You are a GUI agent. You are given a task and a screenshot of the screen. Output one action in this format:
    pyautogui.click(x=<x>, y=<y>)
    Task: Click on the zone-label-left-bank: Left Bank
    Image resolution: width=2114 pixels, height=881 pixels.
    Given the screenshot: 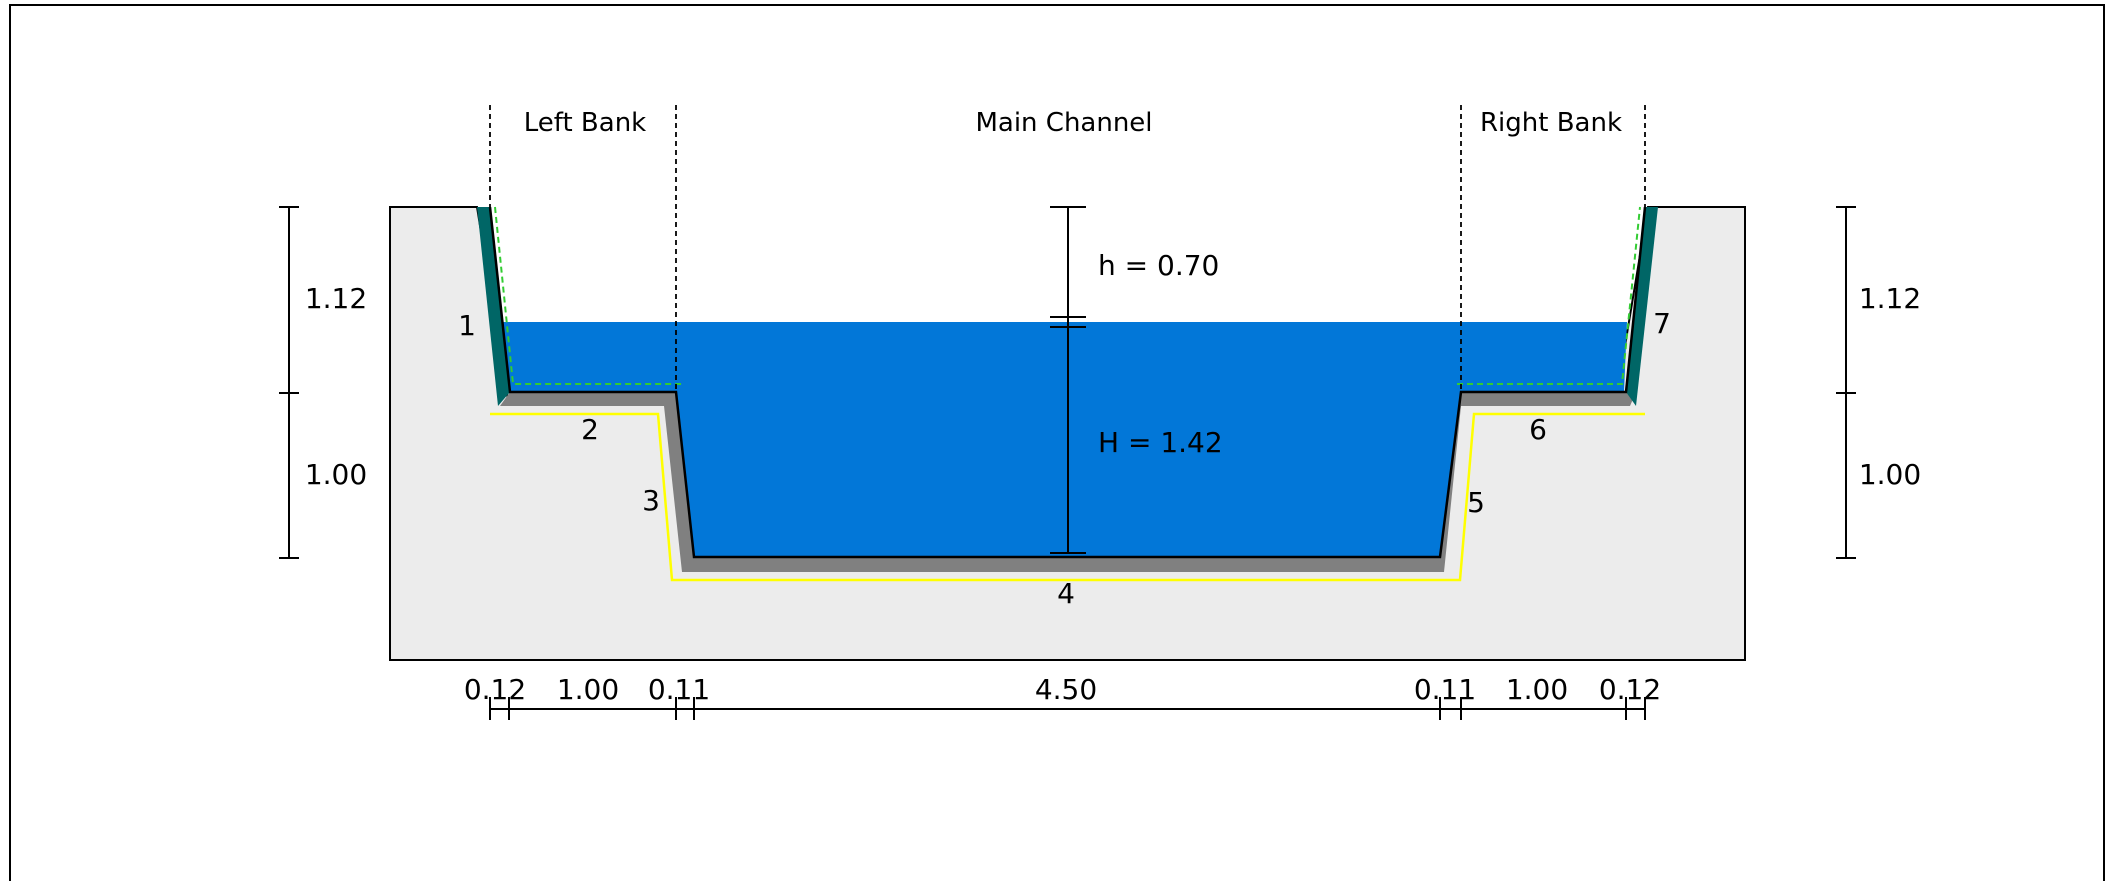 What is the action you would take?
    pyautogui.click(x=585, y=123)
    